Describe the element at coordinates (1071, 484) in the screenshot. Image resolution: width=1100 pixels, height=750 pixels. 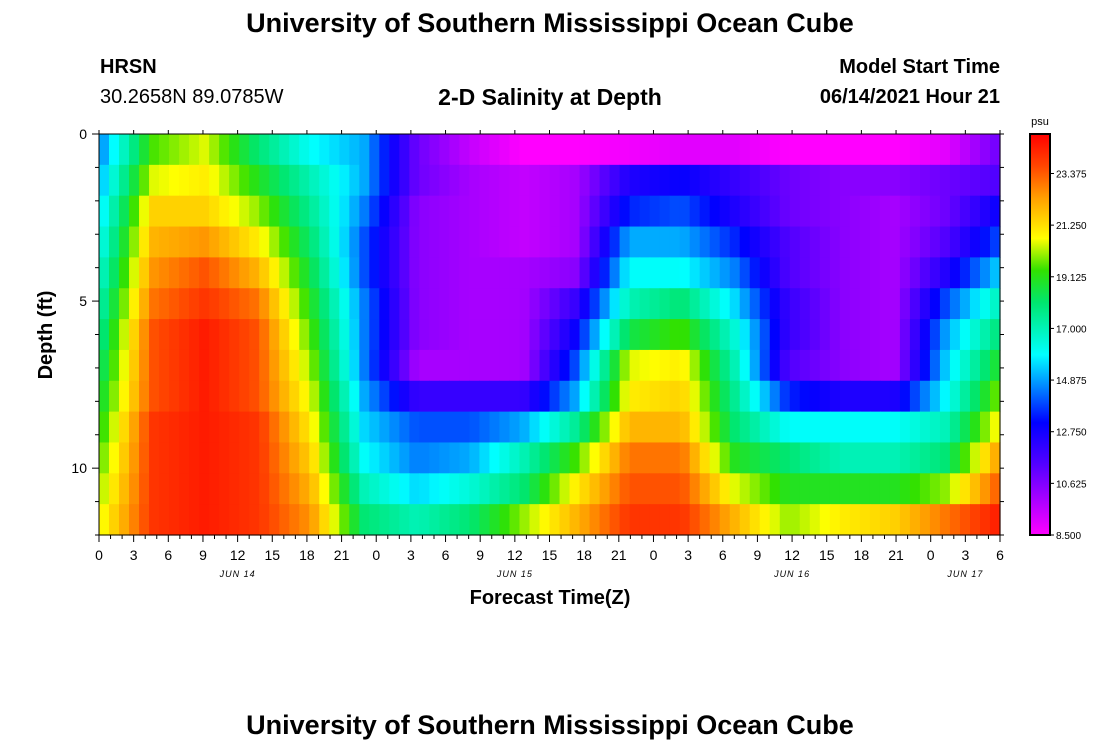
I see `colorbar-label: 10.625` at that location.